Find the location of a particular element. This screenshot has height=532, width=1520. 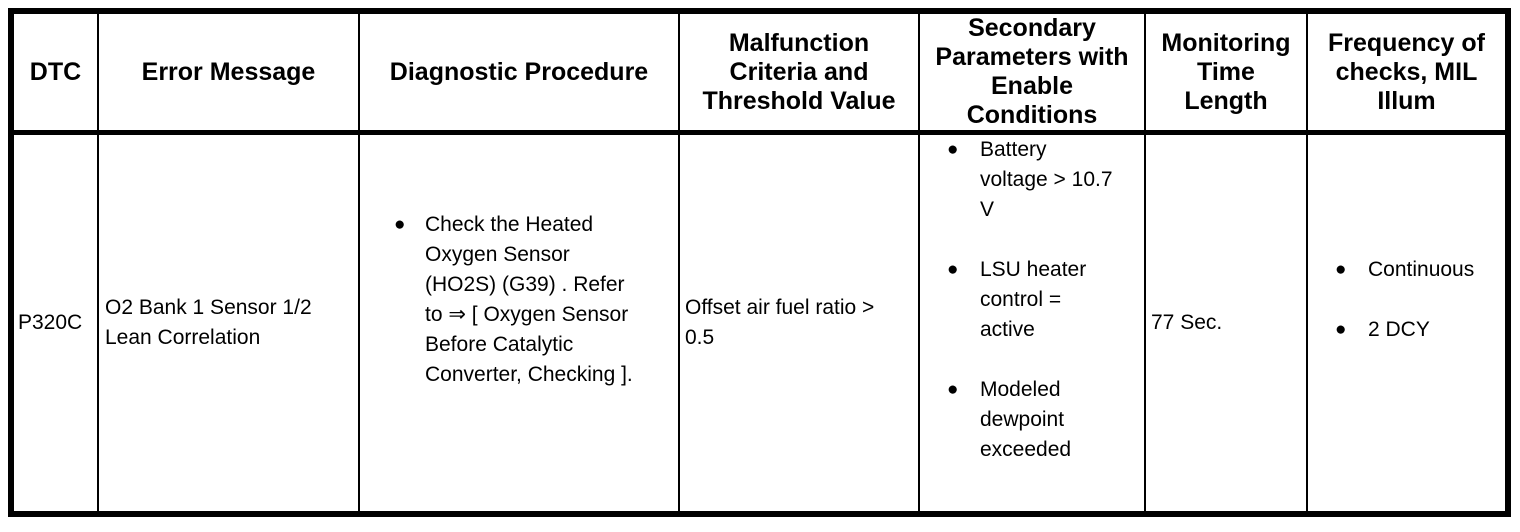

bullet-list: ● Continuous ● 2 DCY is located at coordinates (1403, 300).